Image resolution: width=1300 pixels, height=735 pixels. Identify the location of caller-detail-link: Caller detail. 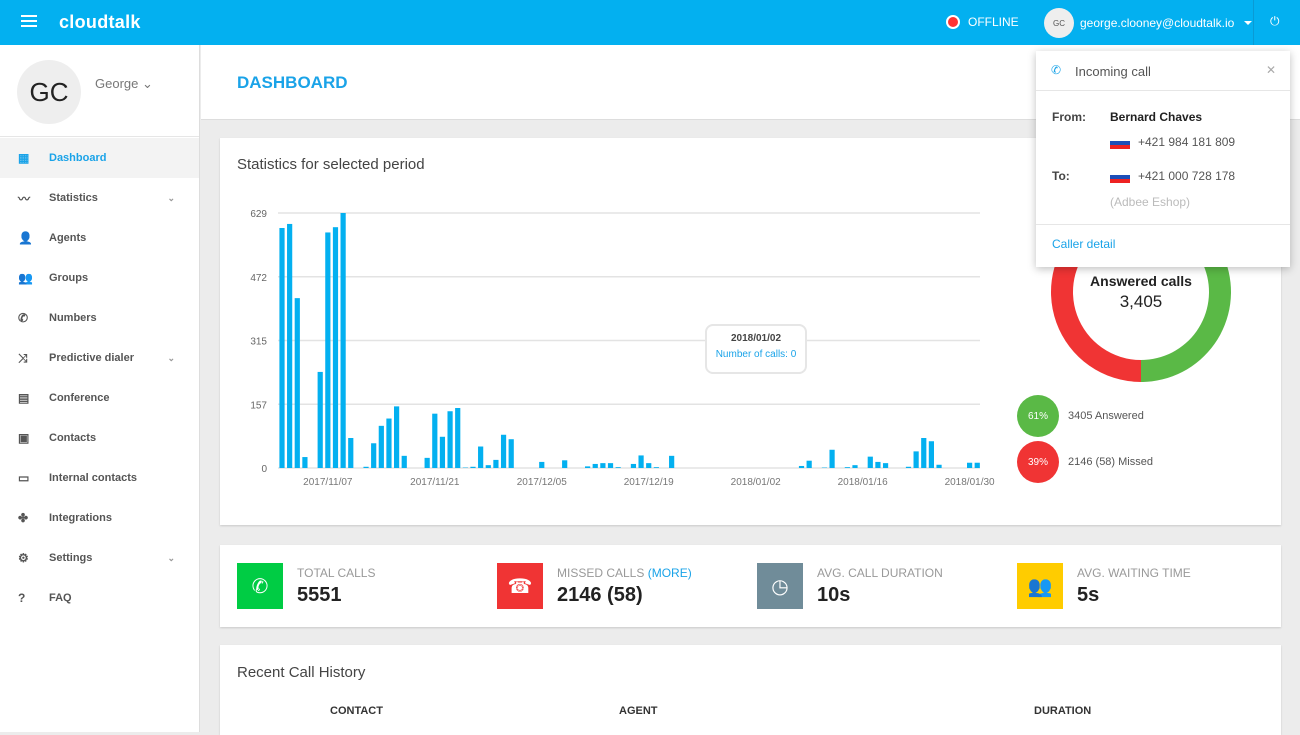
(1083, 244).